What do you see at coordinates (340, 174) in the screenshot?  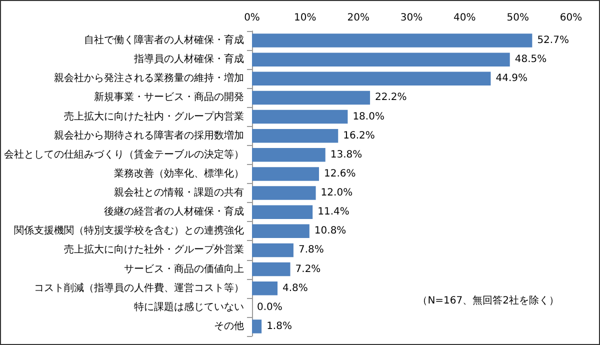 I see `data-label: 12.6%` at bounding box center [340, 174].